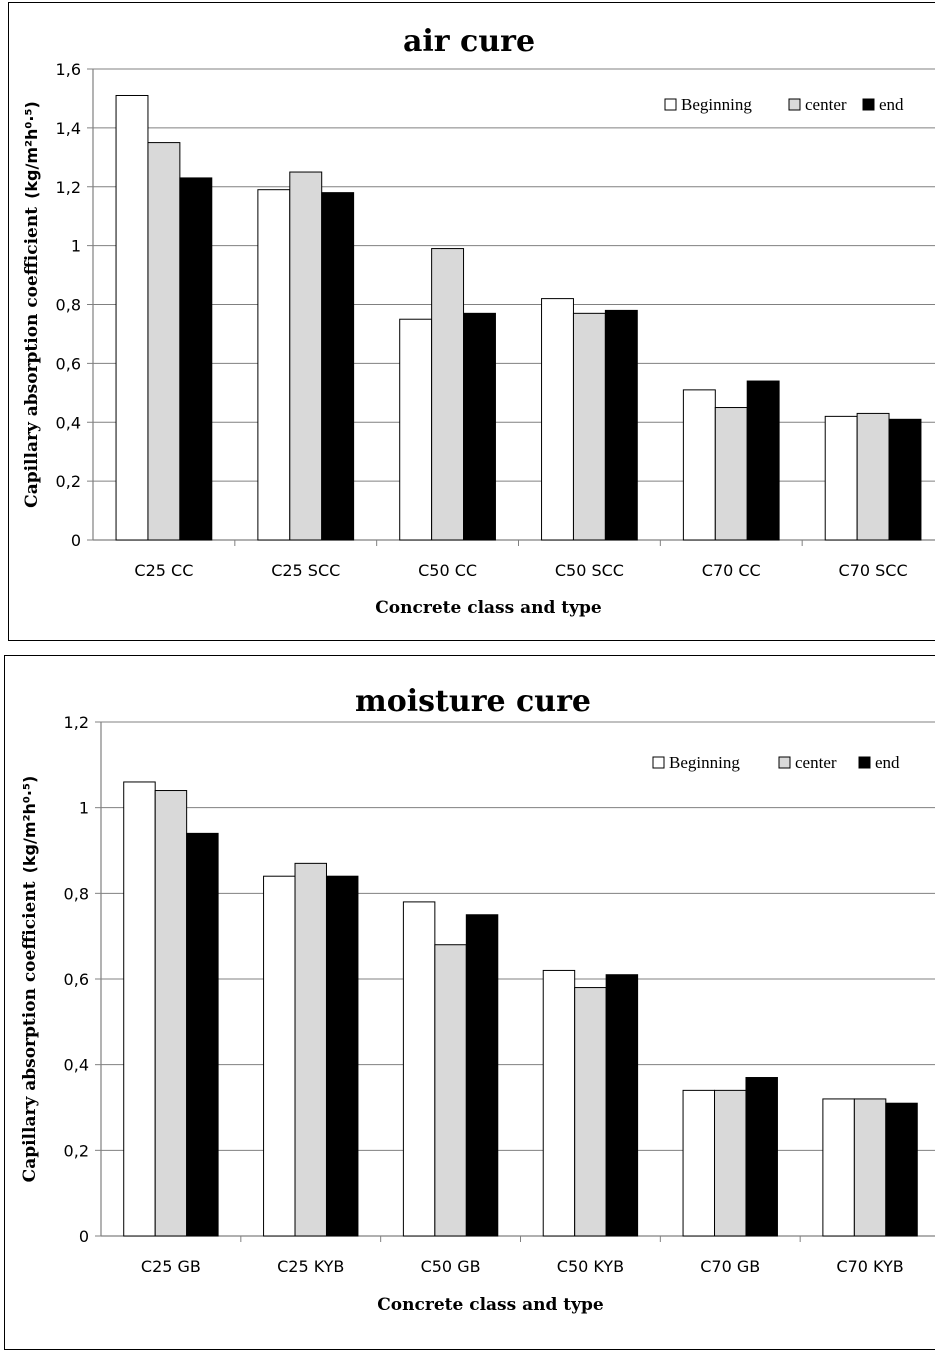  What do you see at coordinates (589, 570) in the screenshot?
I see `category-label: C50 SCC` at bounding box center [589, 570].